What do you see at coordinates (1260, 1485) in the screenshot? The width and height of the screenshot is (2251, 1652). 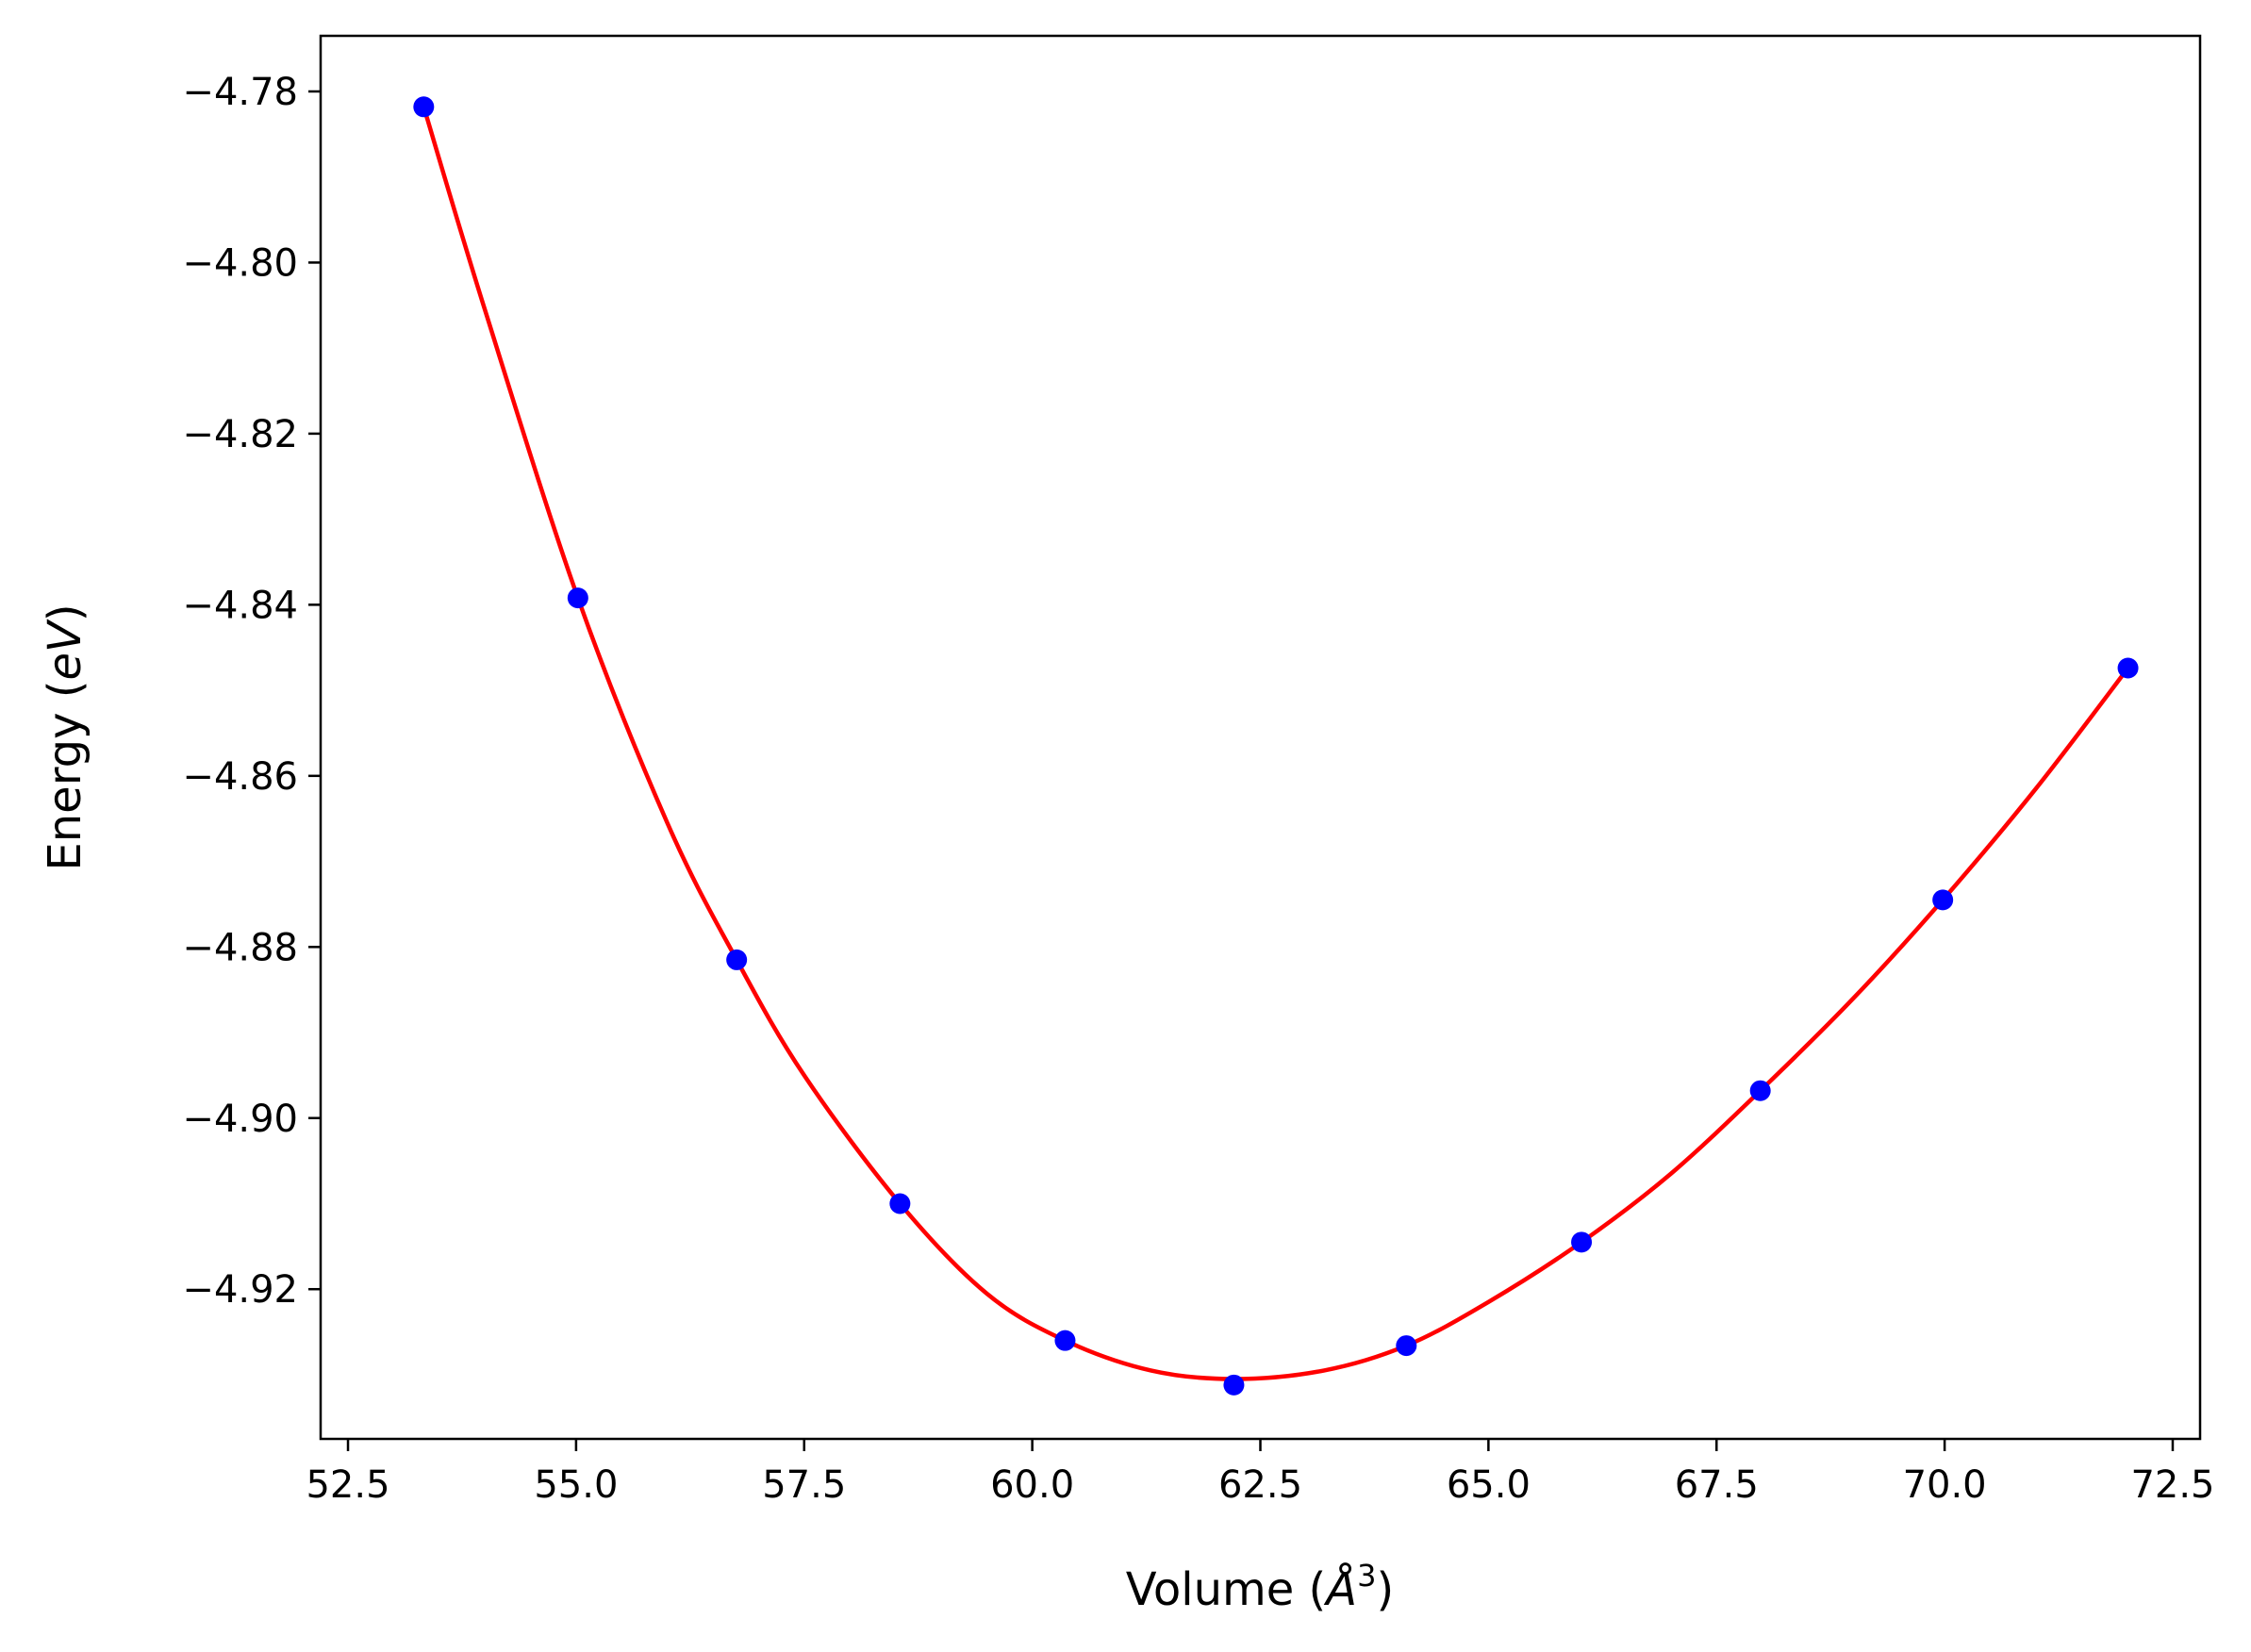 I see `x-tick-label: 62.5` at bounding box center [1260, 1485].